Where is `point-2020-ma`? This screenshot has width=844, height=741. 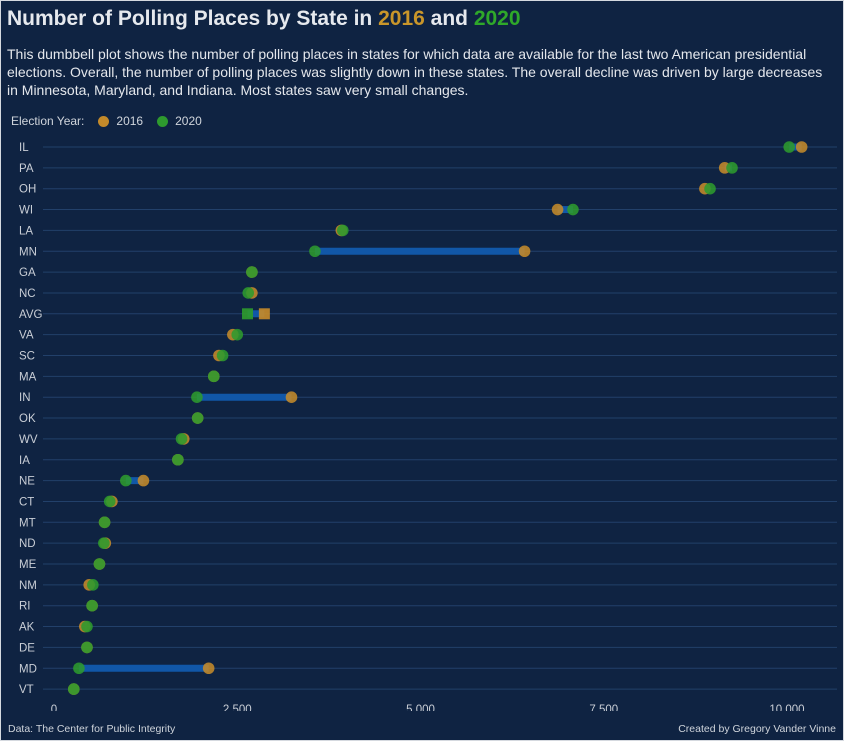 point-2020-ma is located at coordinates (213, 376).